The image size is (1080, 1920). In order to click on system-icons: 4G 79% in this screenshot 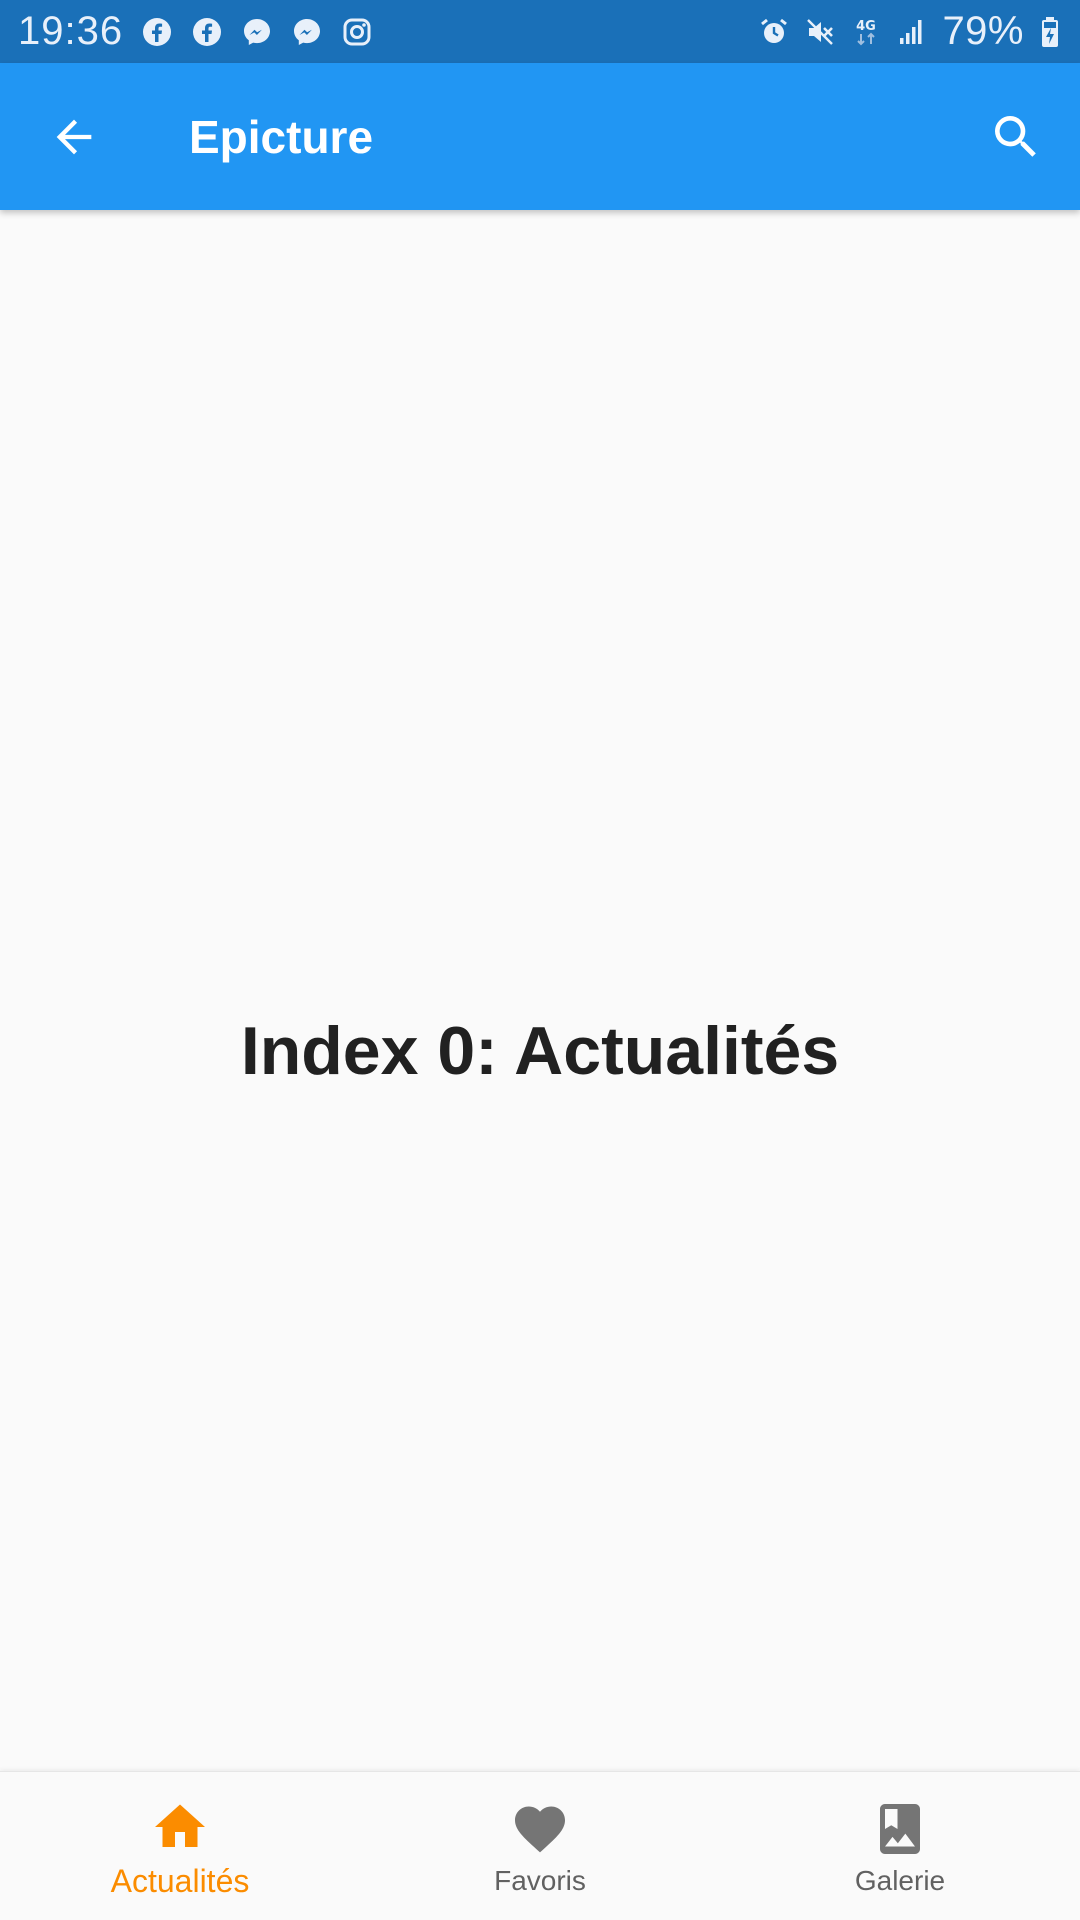, I will do `click(910, 31)`.